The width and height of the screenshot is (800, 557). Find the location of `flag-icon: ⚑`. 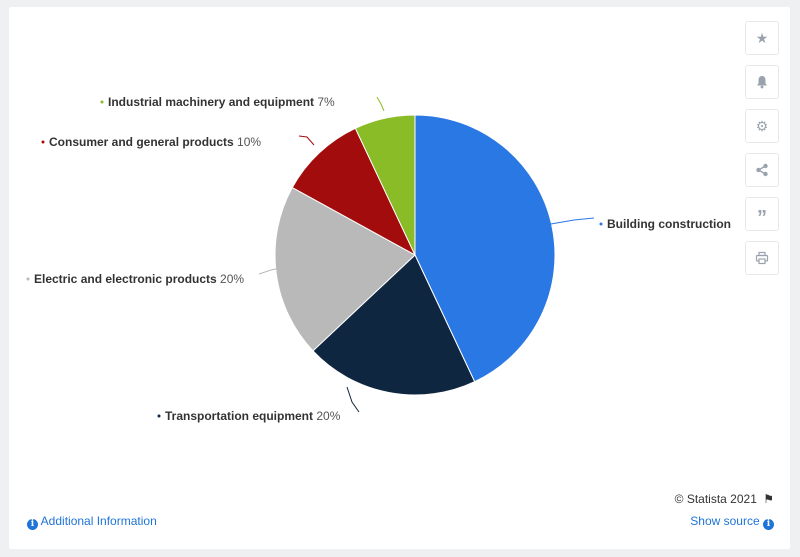

flag-icon: ⚑ is located at coordinates (768, 499).